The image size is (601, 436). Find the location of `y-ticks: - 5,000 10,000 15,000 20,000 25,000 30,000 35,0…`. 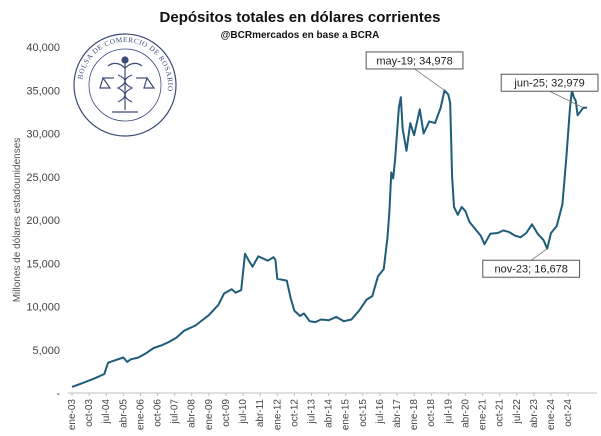

y-ticks: - 5,000 10,000 15,000 20,000 25,000 30,000 35,0… is located at coordinates (43, 221).